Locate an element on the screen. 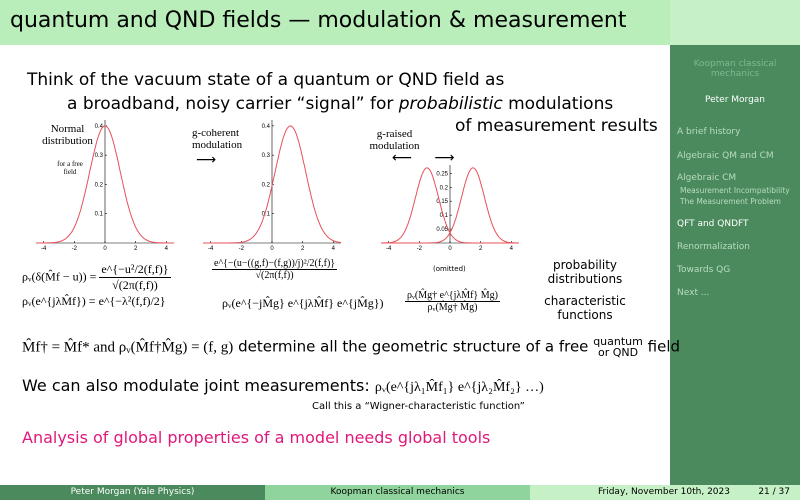 Image resolution: width=800 pixels, height=500 pixels. arrow: ⟶ is located at coordinates (206, 160).